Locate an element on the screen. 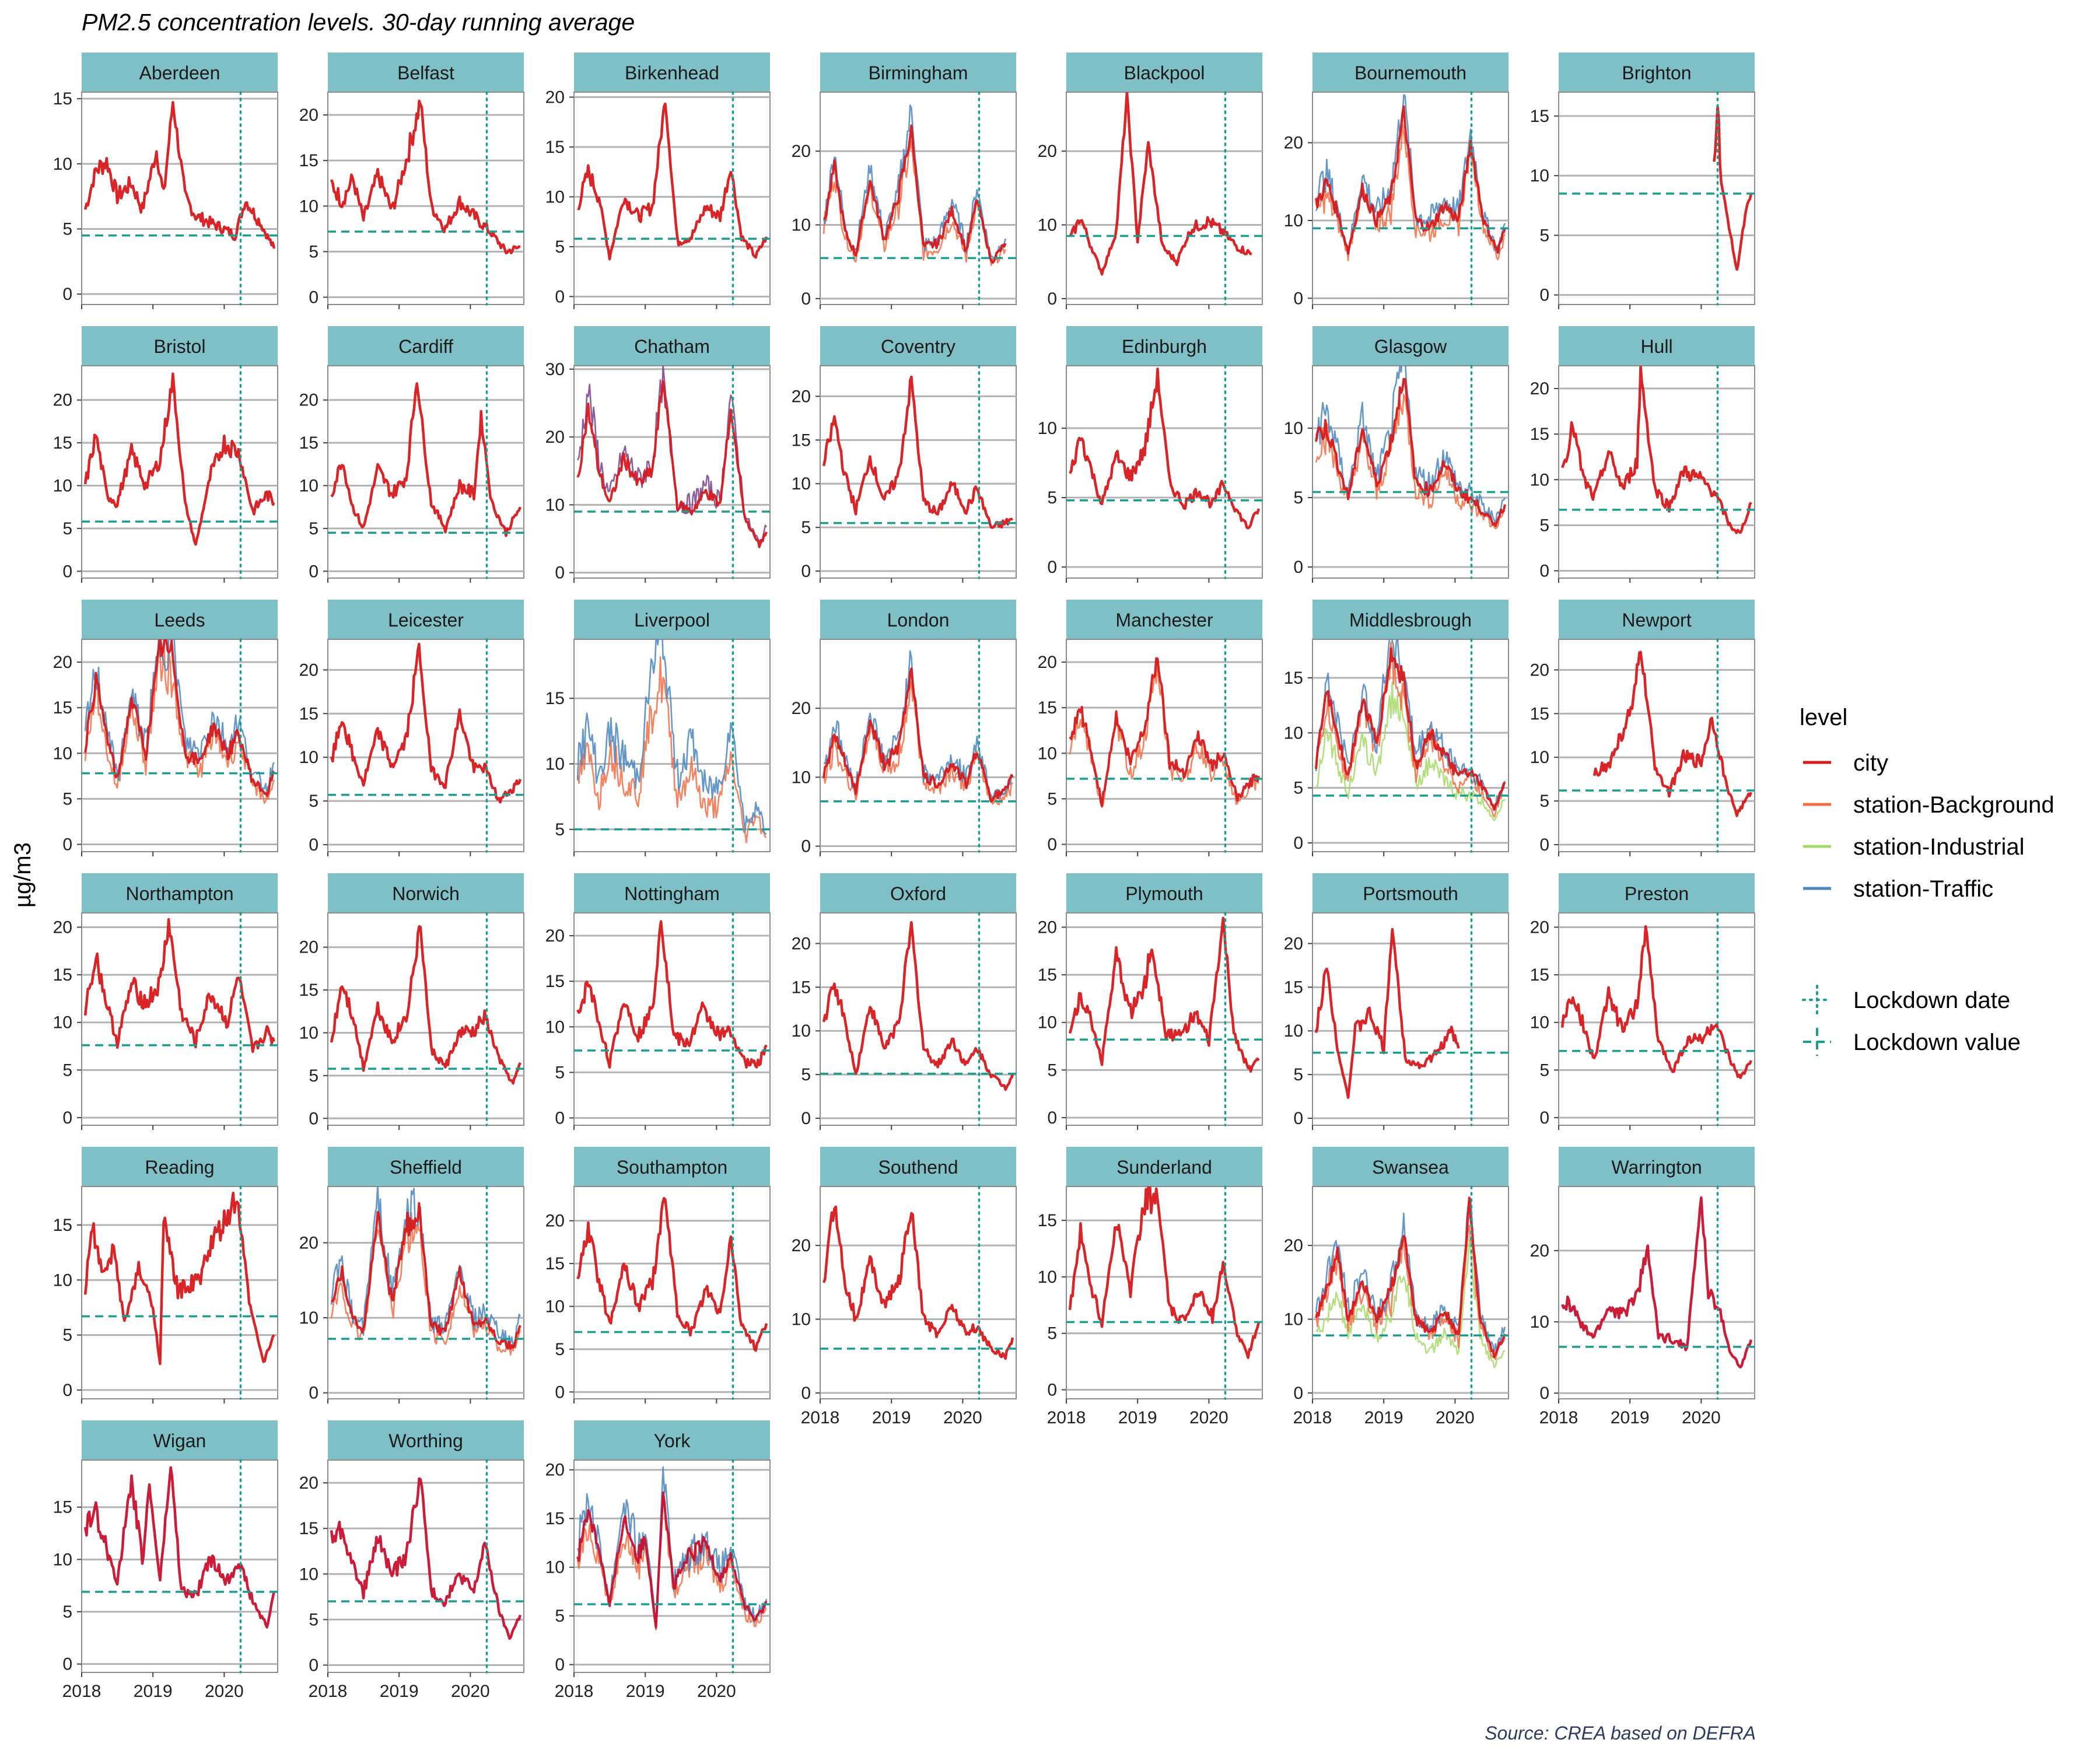  panel-southampton: Southampton 0 5 10 15 20 is located at coordinates (658, 1275).